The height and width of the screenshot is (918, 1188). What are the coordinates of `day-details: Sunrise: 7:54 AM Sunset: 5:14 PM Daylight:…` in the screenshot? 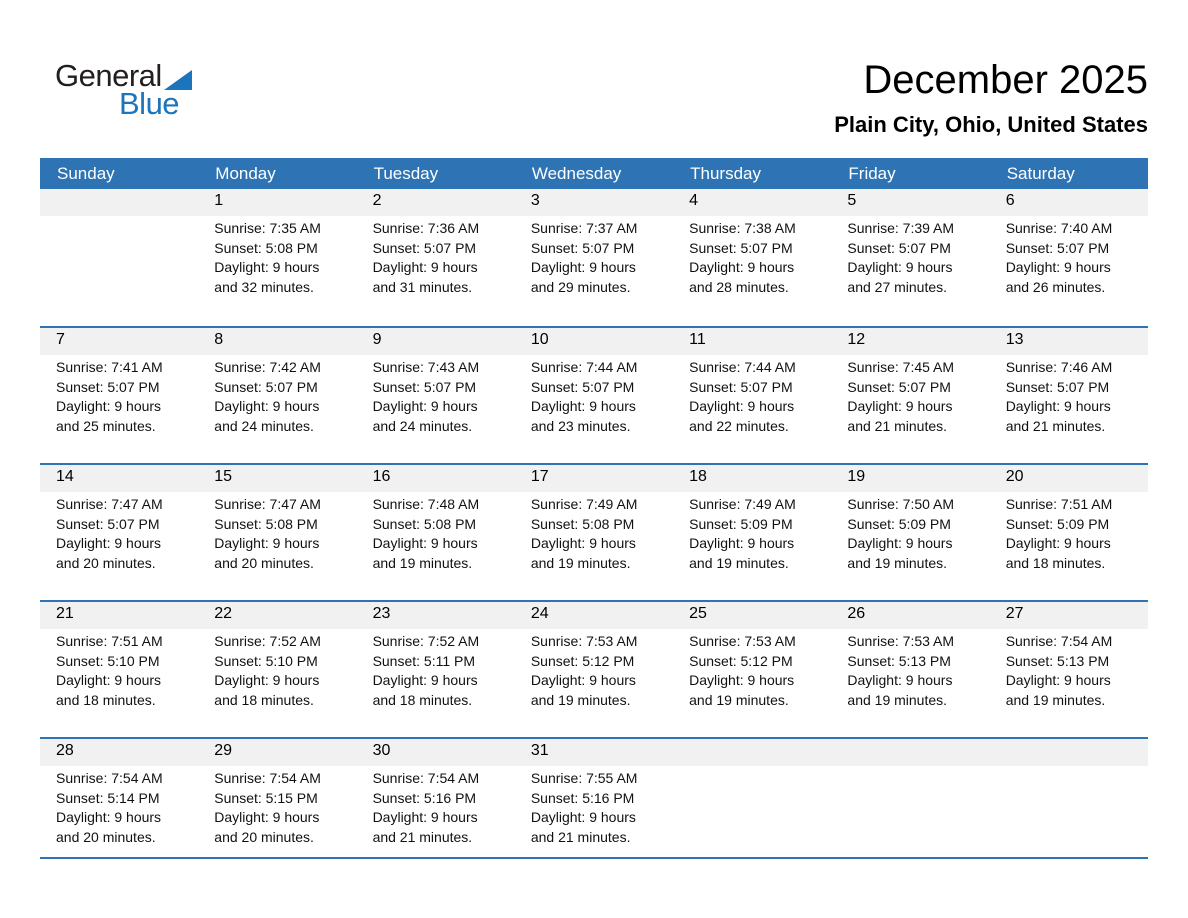 It's located at (119, 806).